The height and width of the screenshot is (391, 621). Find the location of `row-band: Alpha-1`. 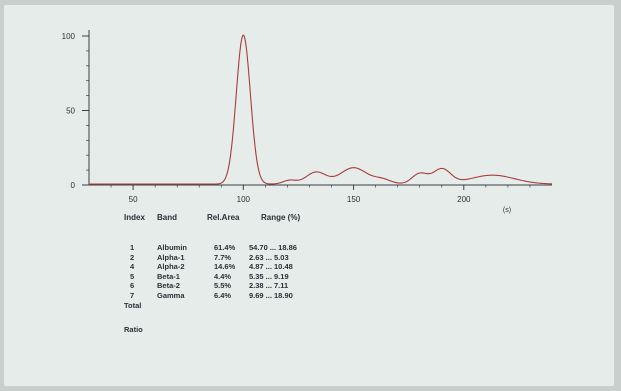

row-band: Alpha-1 is located at coordinates (171, 257).